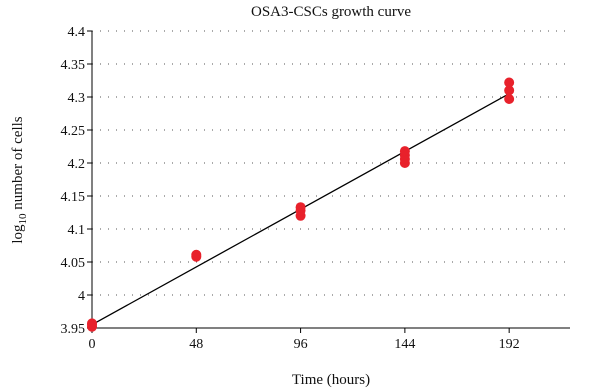 This screenshot has width=598, height=392. Describe the element at coordinates (77, 98) in the screenshot. I see `y-tick-label: 4.3` at that location.